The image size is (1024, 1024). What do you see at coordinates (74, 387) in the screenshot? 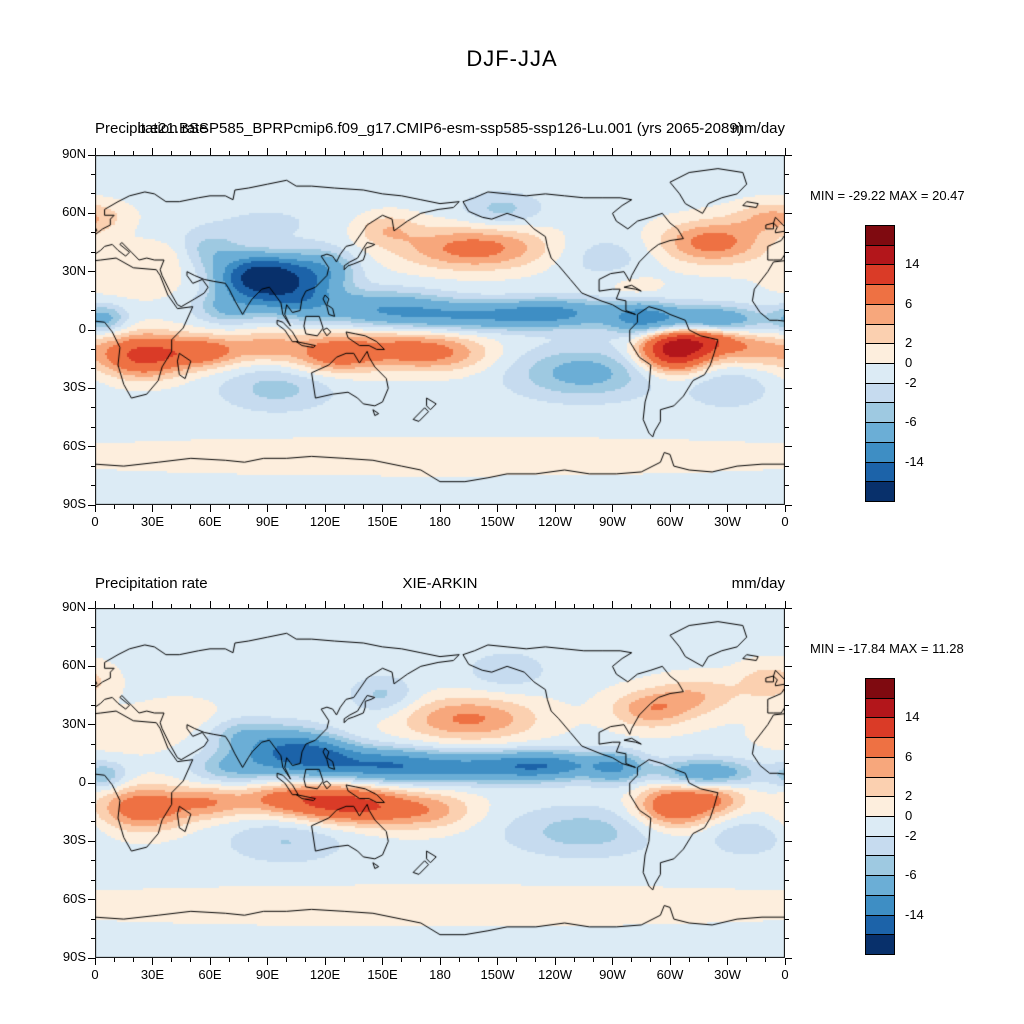
I see `lat-tick-label: 30S` at bounding box center [74, 387].